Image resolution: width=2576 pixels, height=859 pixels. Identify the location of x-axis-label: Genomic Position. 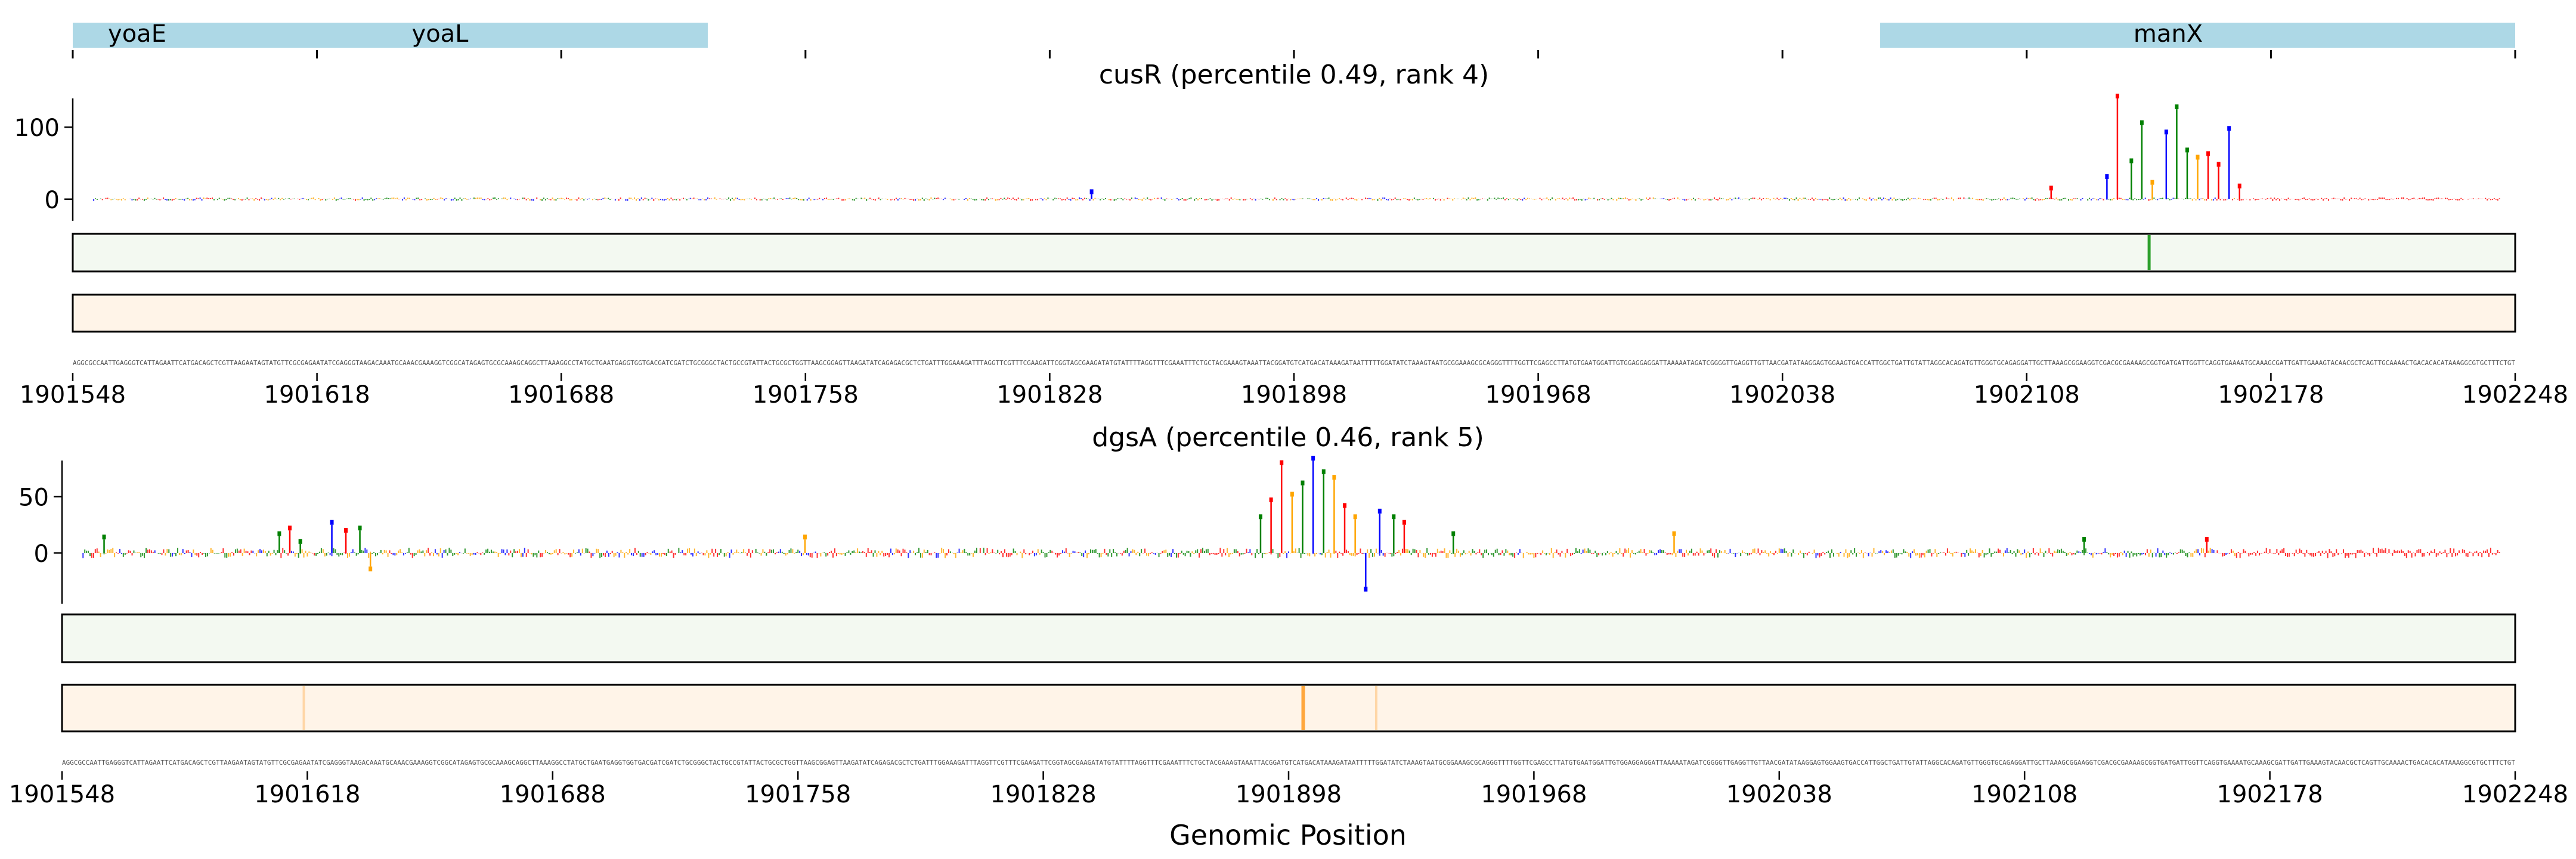
(1288, 835).